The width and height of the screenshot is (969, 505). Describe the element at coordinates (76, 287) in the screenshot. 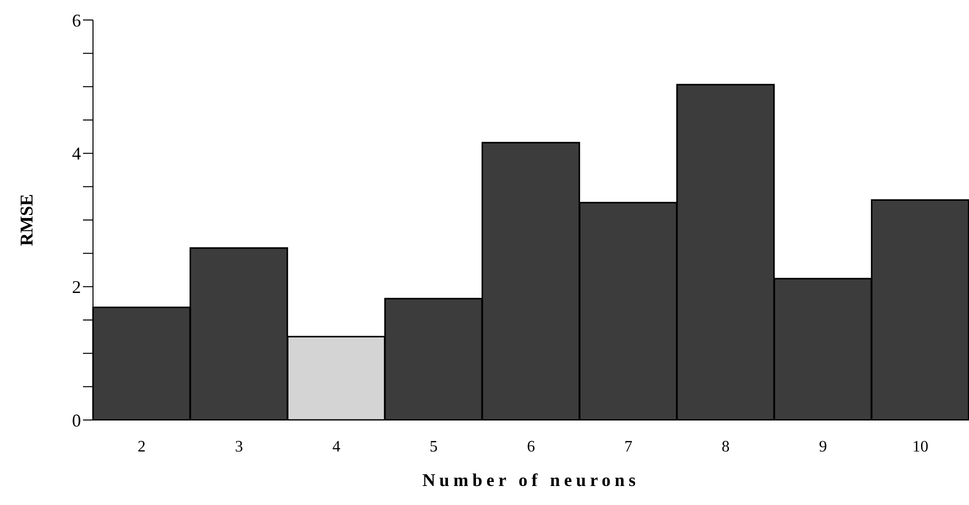

I see `y-tick-label: 2` at that location.